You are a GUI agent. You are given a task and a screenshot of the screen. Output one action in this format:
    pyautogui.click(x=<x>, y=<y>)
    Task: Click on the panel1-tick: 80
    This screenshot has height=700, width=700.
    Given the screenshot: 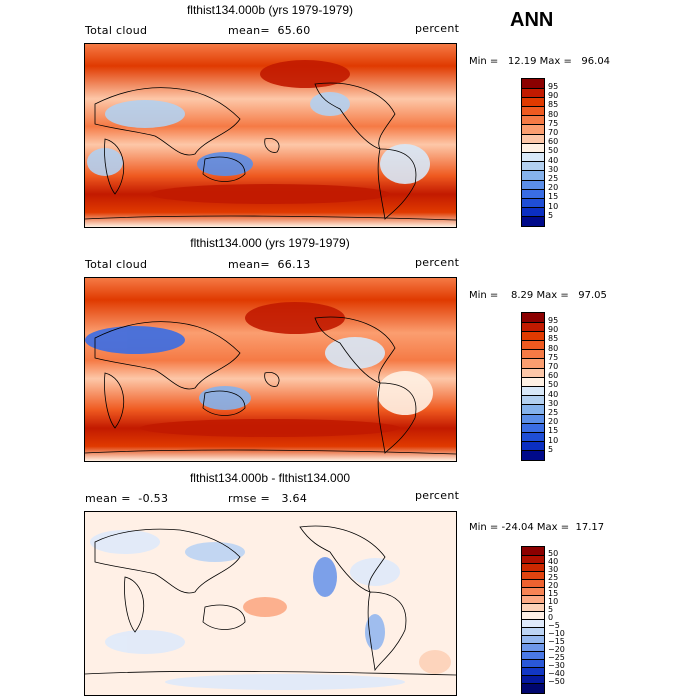 What is the action you would take?
    pyautogui.click(x=553, y=114)
    